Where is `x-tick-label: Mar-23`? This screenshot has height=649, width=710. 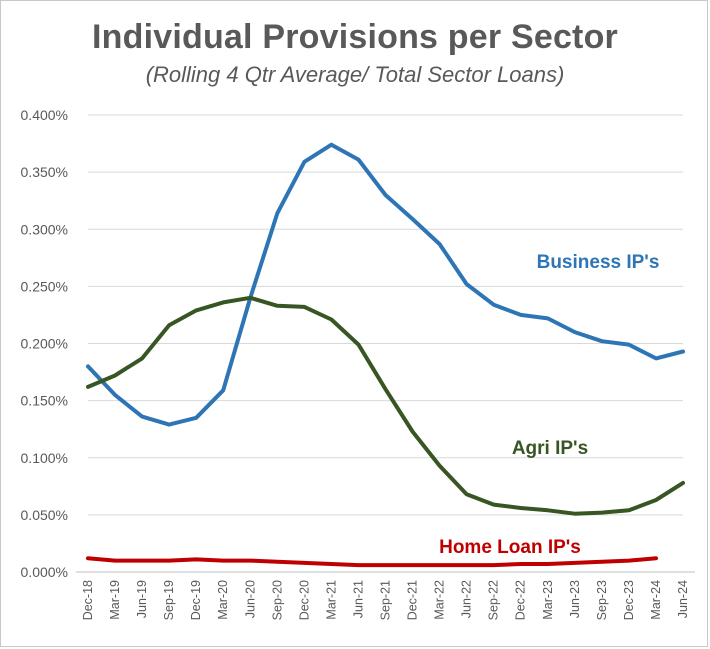 x-tick-label: Mar-23 is located at coordinates (548, 600).